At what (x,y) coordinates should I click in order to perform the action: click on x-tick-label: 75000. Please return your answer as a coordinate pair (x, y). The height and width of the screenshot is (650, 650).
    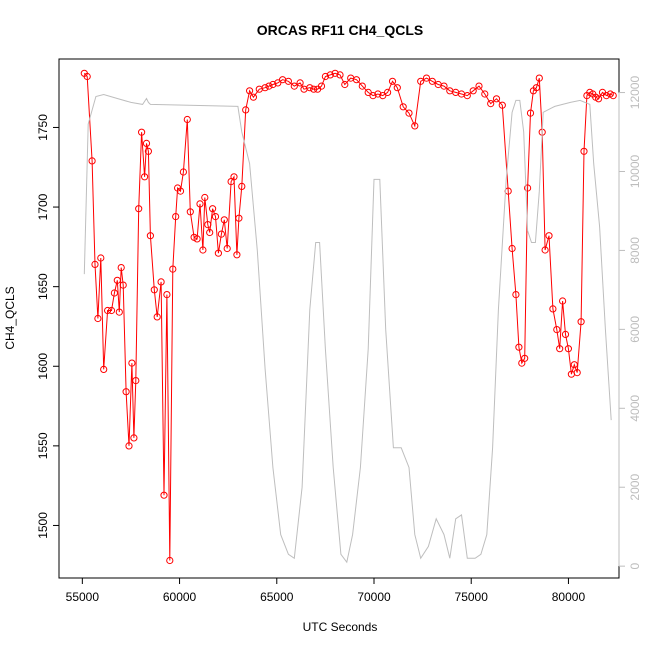
    Looking at the image, I should click on (472, 597).